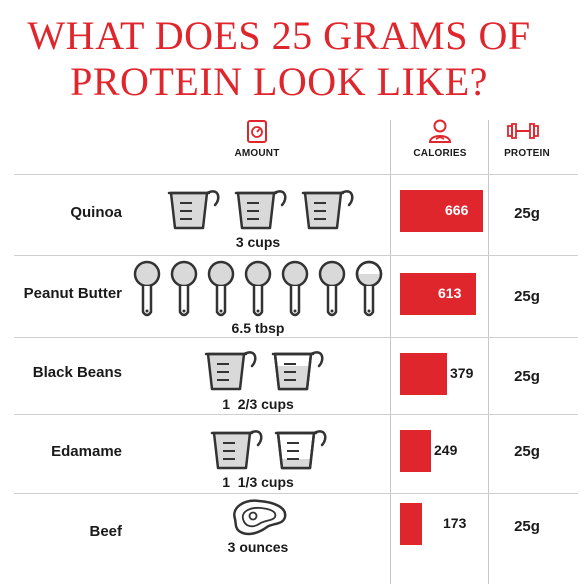 This screenshot has height=588, width=588. I want to click on calorie-value-label: 249, so click(446, 450).